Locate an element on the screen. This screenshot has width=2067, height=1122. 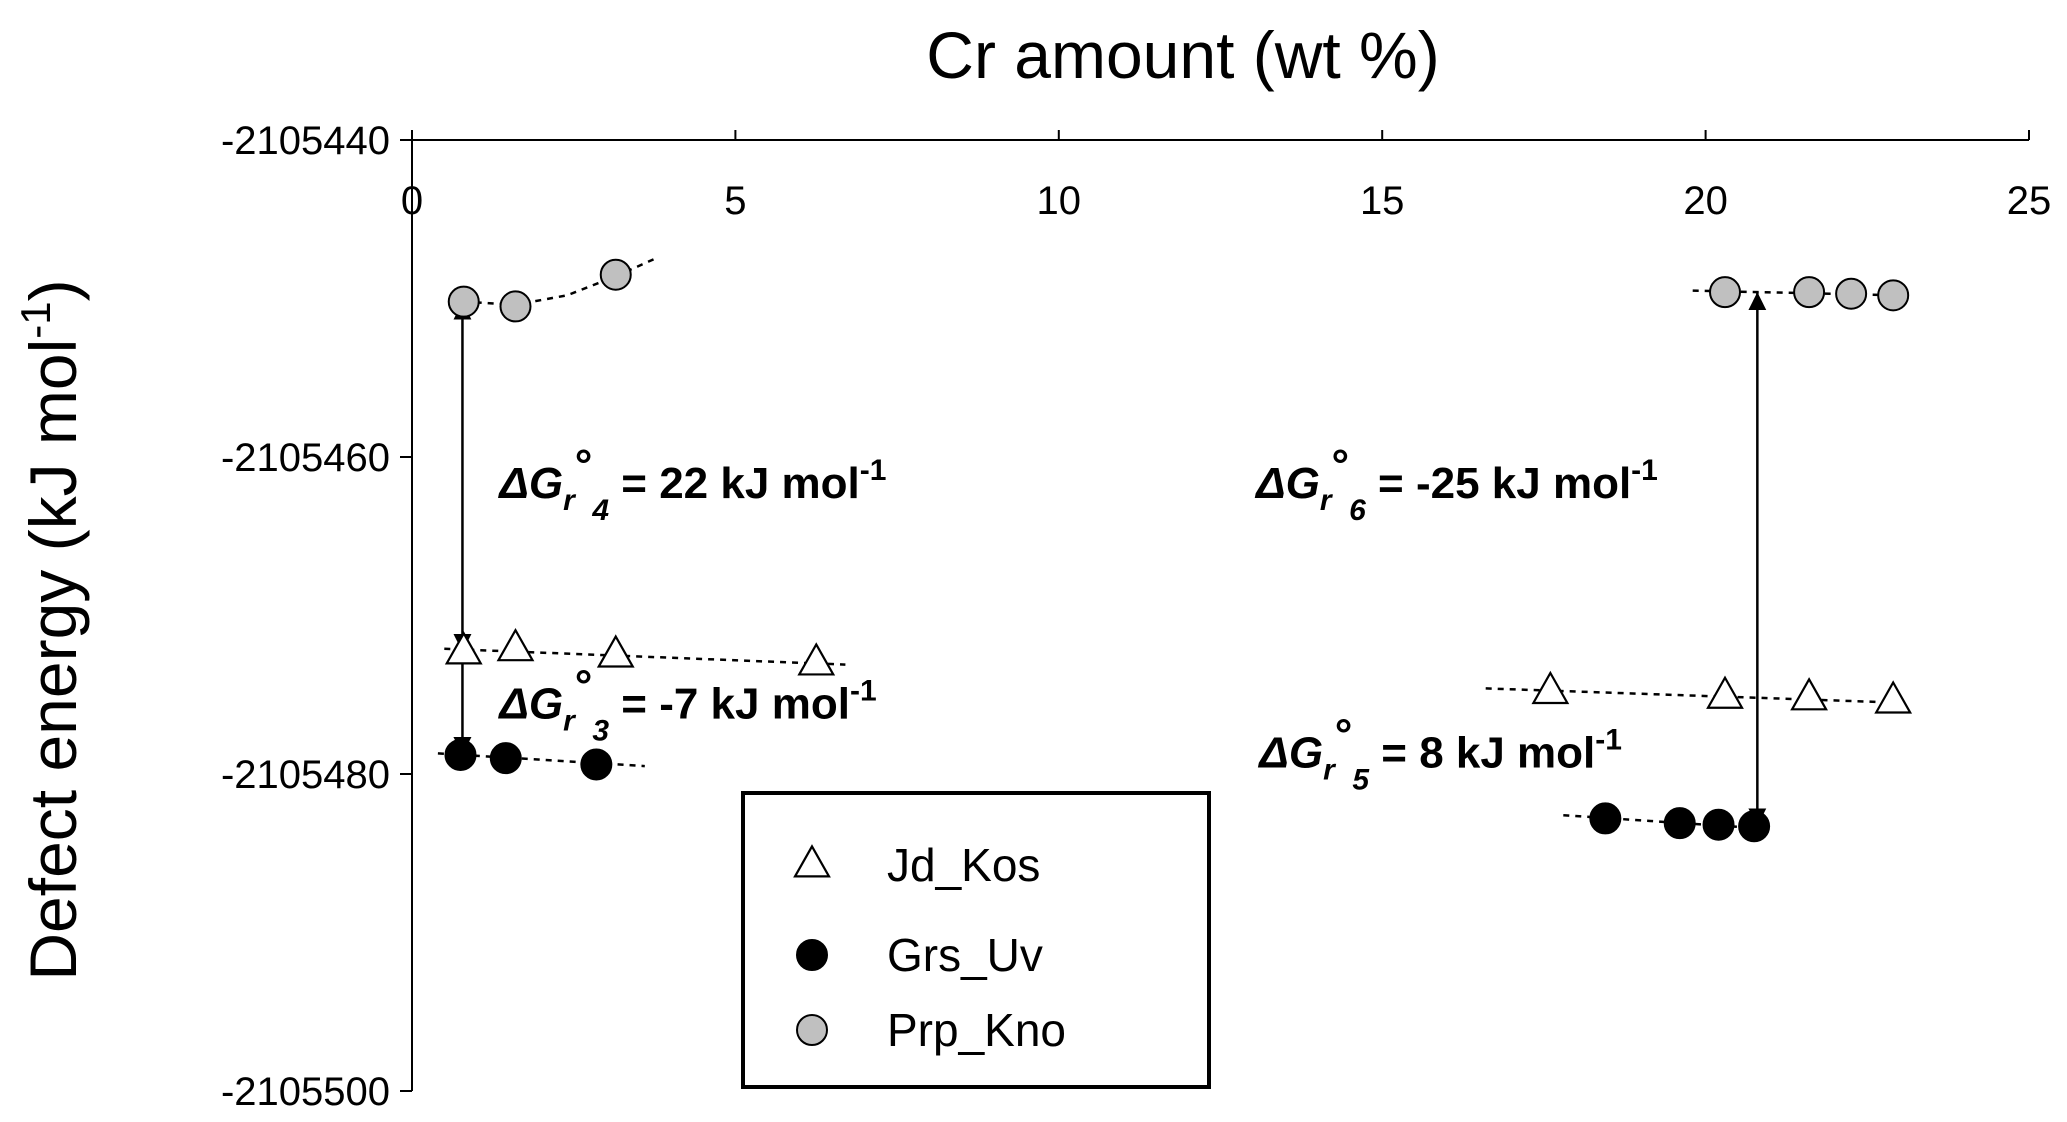
y-tick-label: -2105500 is located at coordinates (305, 1092).